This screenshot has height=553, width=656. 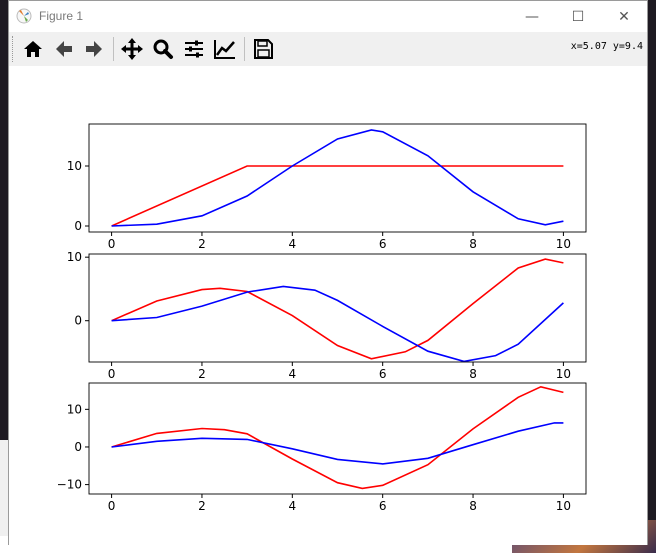 I want to click on maximize-button: ☐, so click(x=578, y=16).